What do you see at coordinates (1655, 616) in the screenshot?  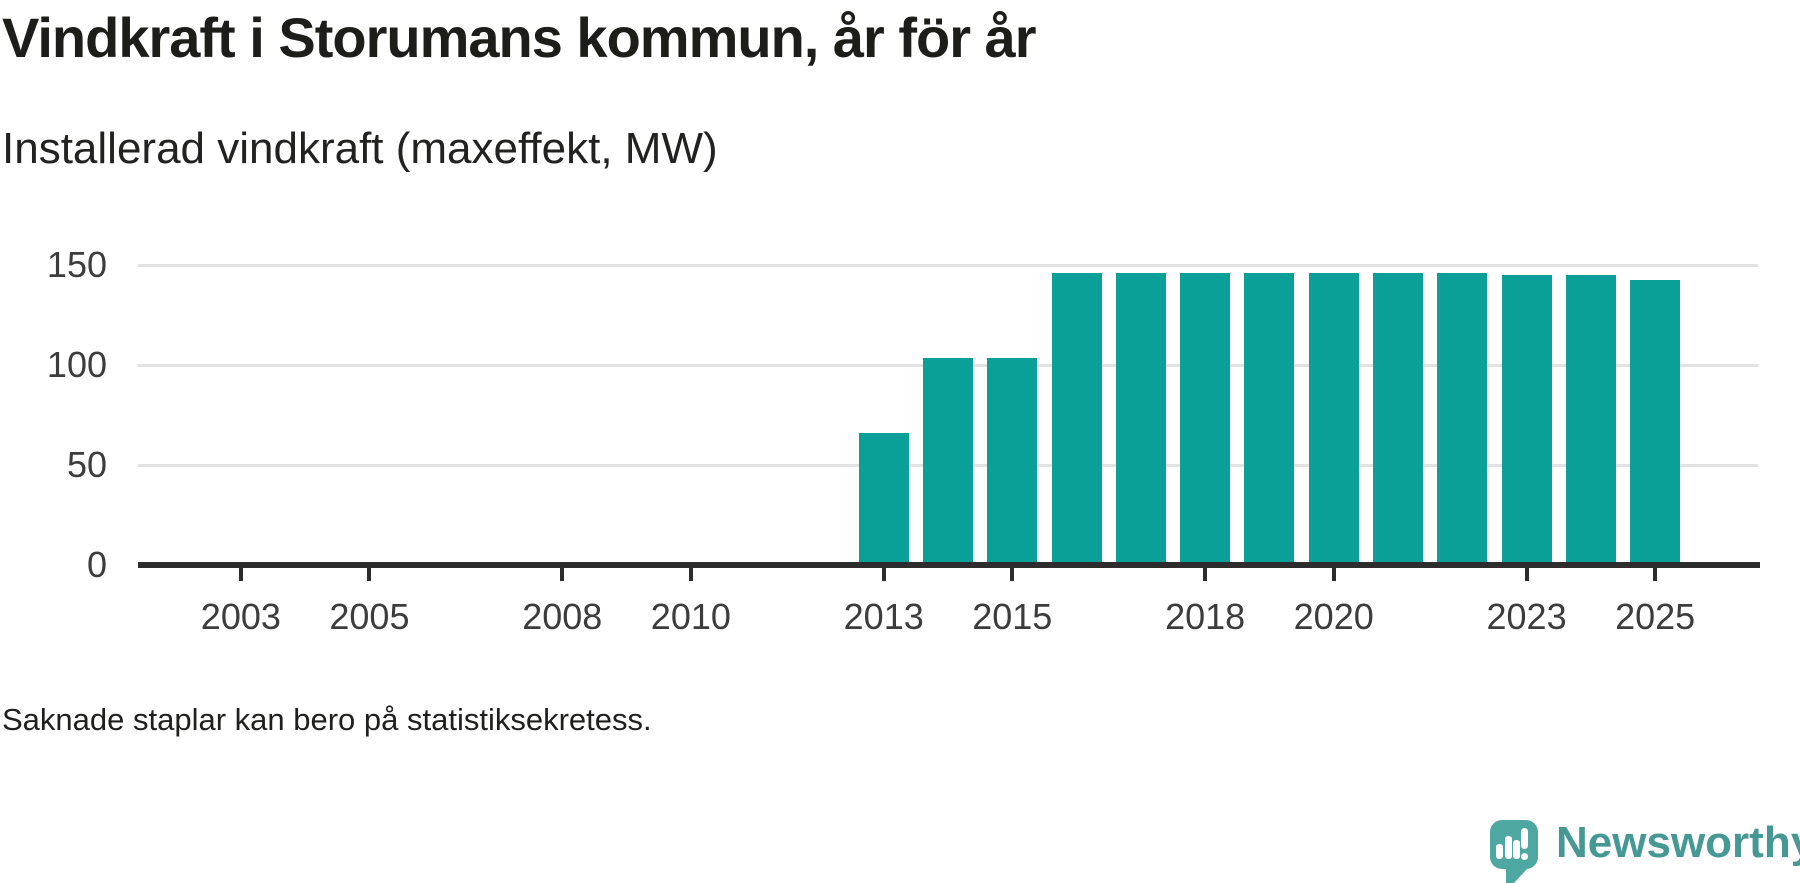 I see `x-tick-label: 2025` at bounding box center [1655, 616].